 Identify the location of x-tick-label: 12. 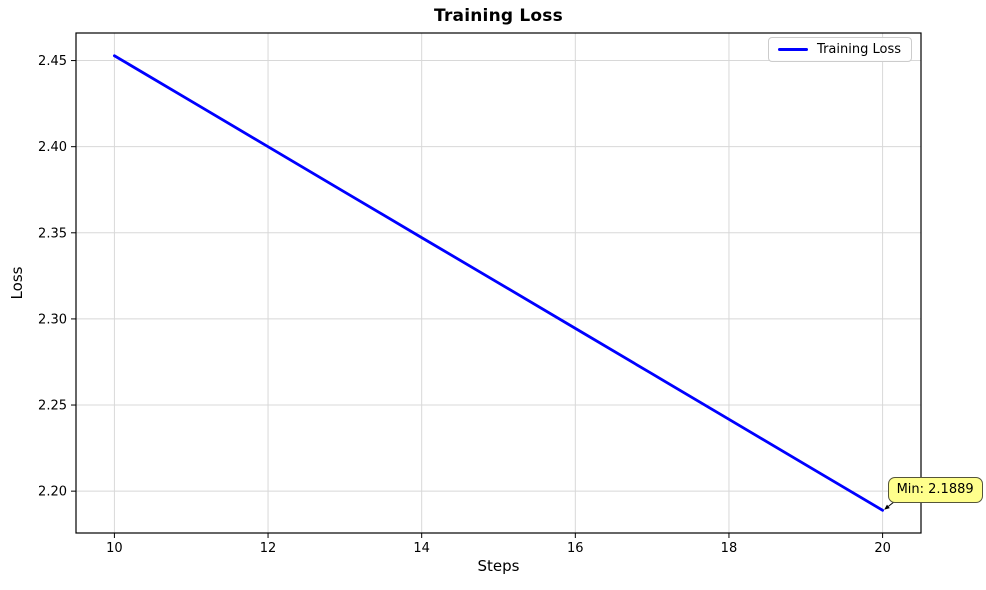
(268, 548).